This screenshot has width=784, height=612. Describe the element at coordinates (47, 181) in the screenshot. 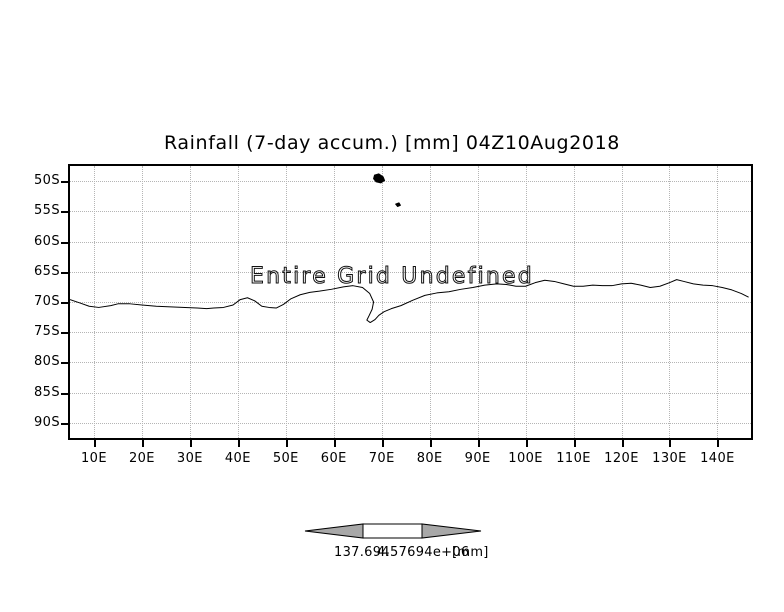

I see `y-tick-label: 50S` at that location.